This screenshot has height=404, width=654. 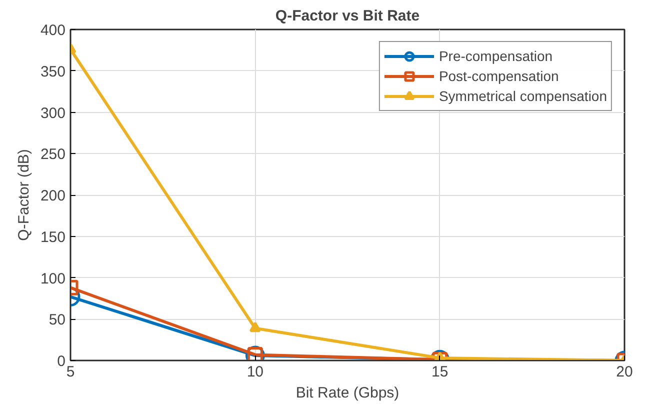 I want to click on y-tick-label: 100, so click(x=53, y=279).